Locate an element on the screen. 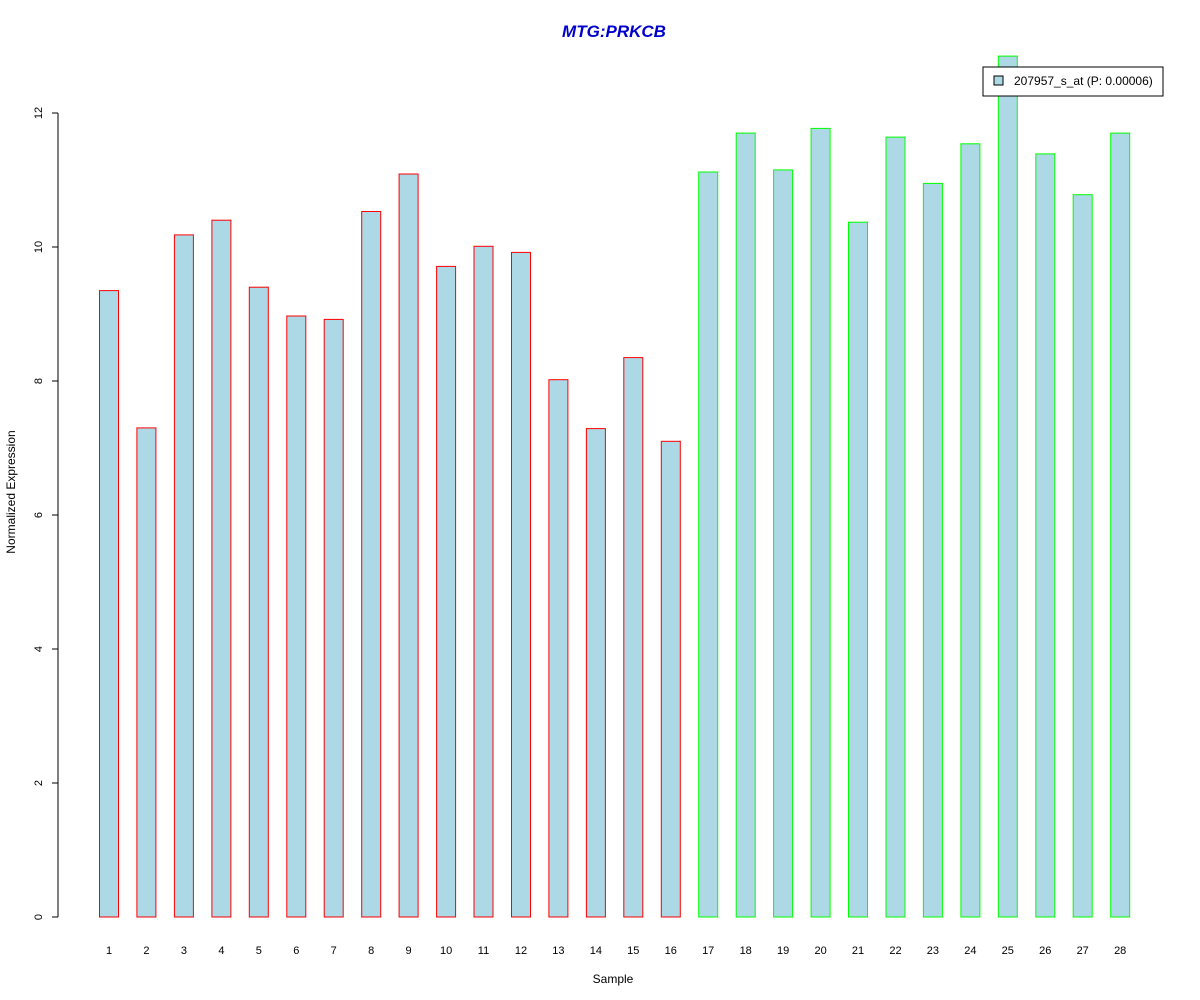 The image size is (1200, 1000). x-tick-label: 16 is located at coordinates (671, 951).